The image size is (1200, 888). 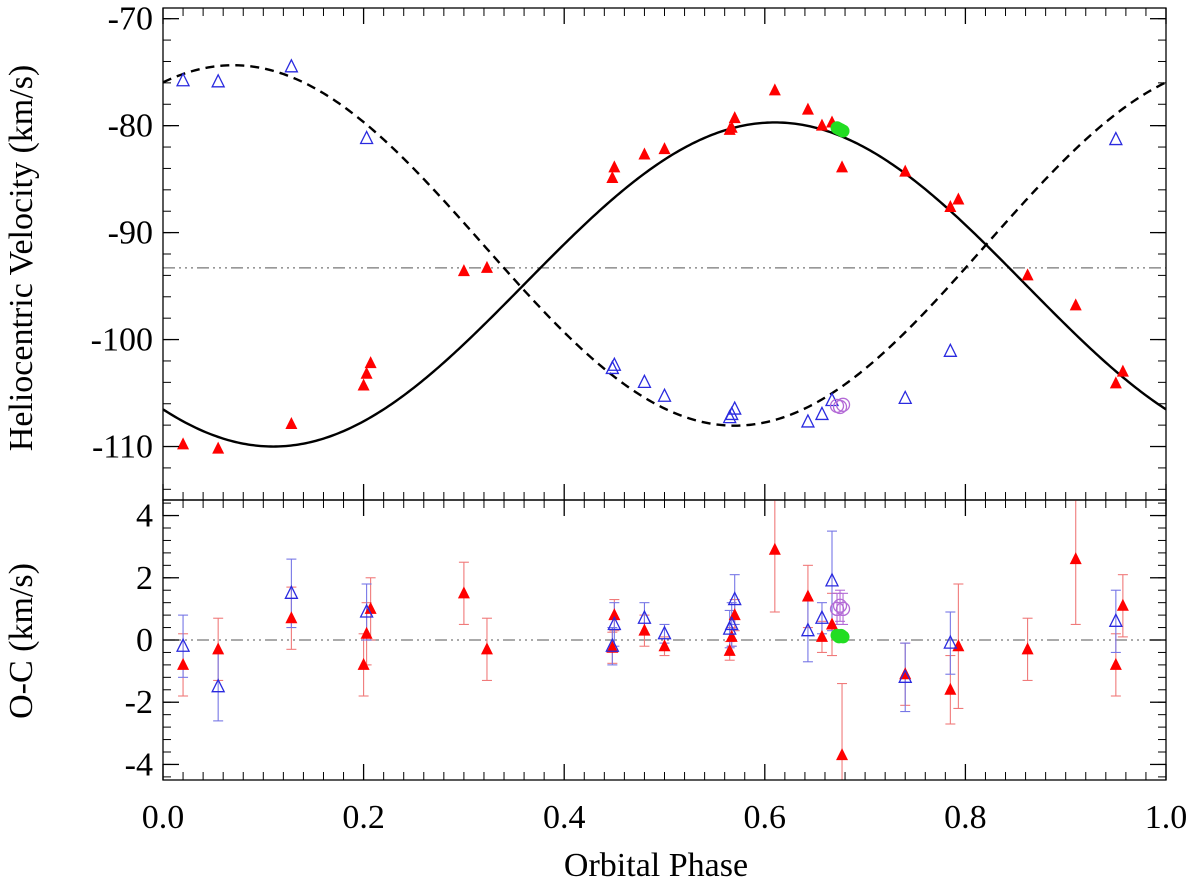 I want to click on y-tick-label: -90, so click(x=130, y=233).